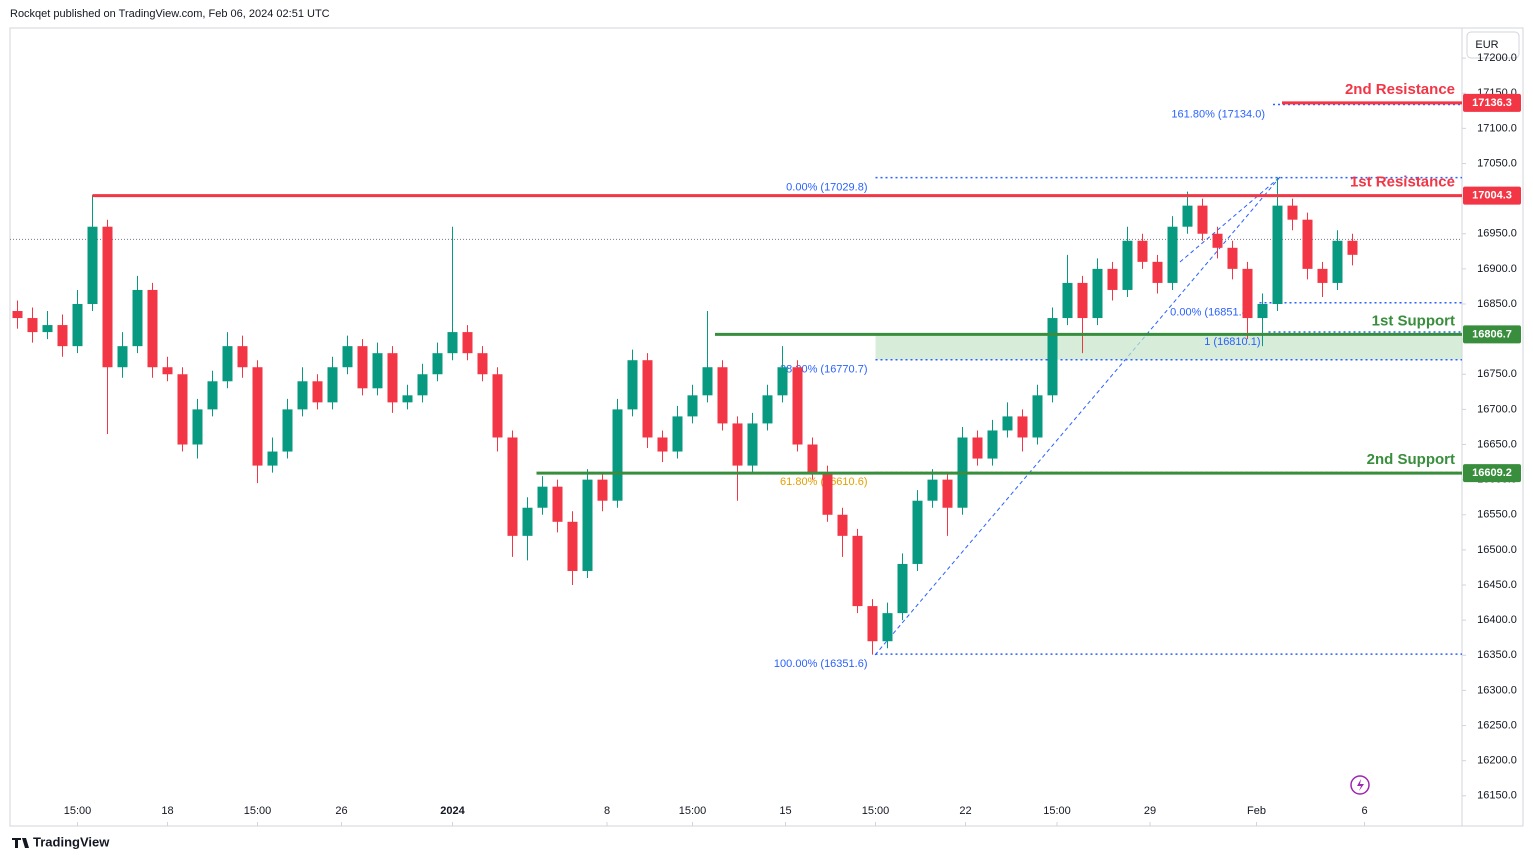 The width and height of the screenshot is (1533, 866). Describe the element at coordinates (1232, 342) in the screenshot. I see `fib-label: 1 (16810.1)` at that location.